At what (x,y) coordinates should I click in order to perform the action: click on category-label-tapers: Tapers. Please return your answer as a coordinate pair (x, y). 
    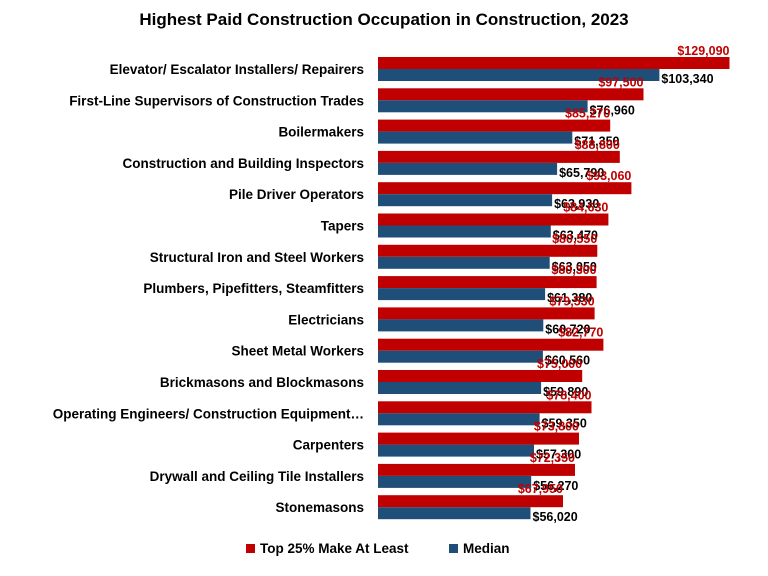
    Looking at the image, I should click on (342, 226).